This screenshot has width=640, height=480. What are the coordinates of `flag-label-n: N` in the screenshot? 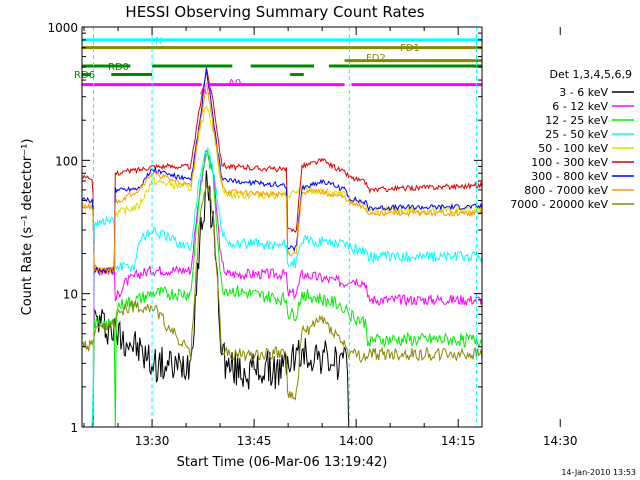 It's located at (158, 41).